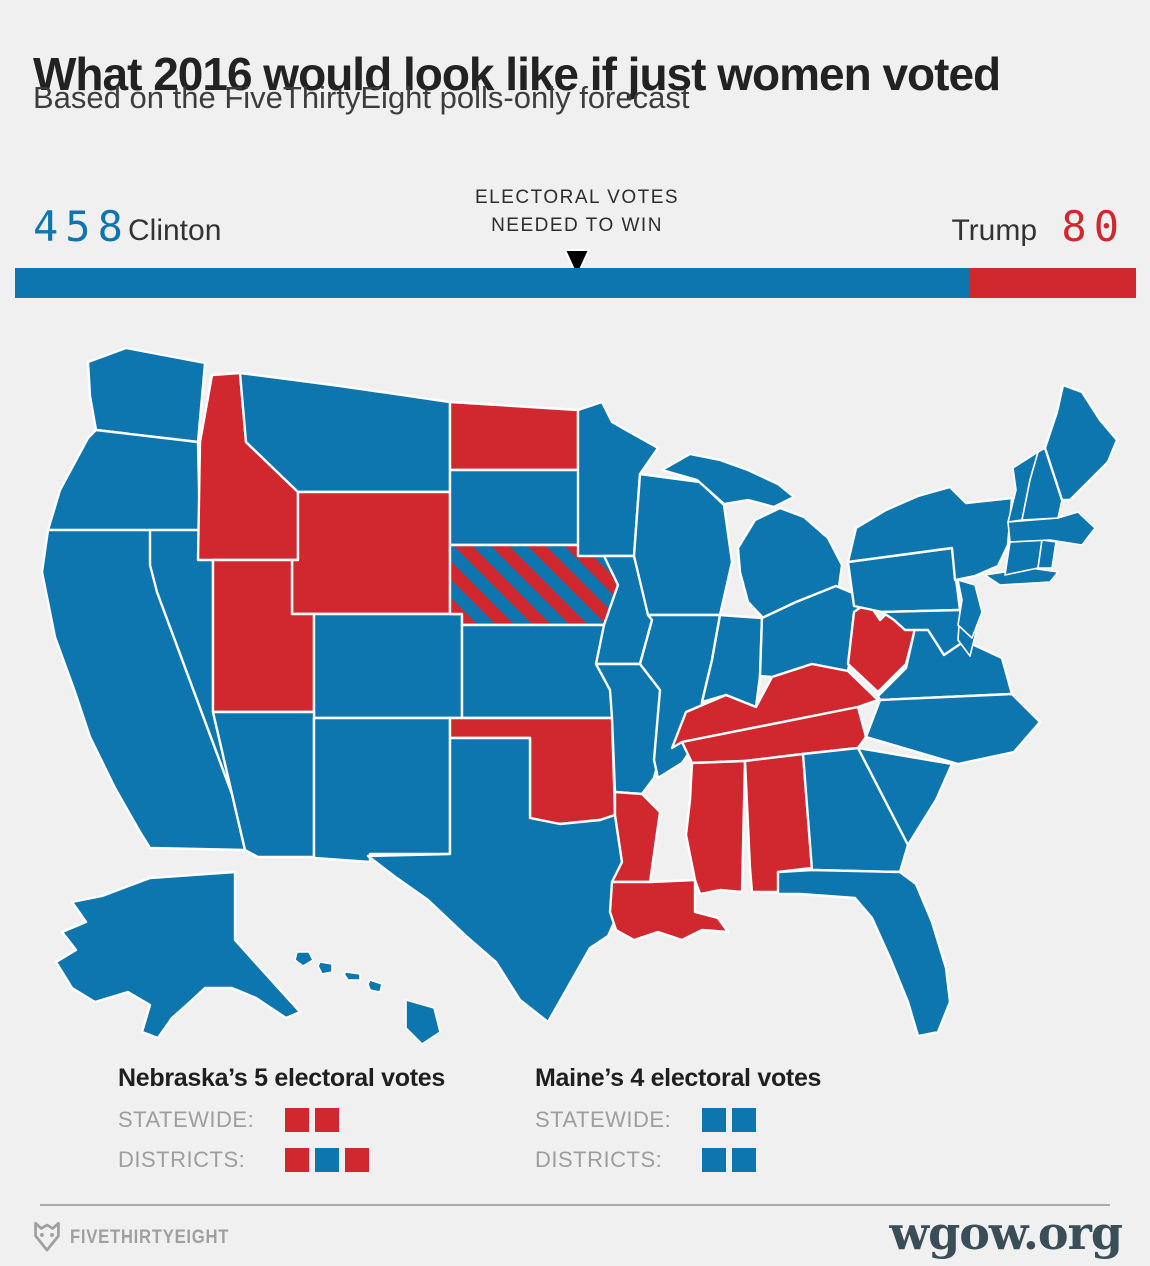 The image size is (1150, 1266). Describe the element at coordinates (970, 609) in the screenshot. I see `state-new-jersey` at that location.